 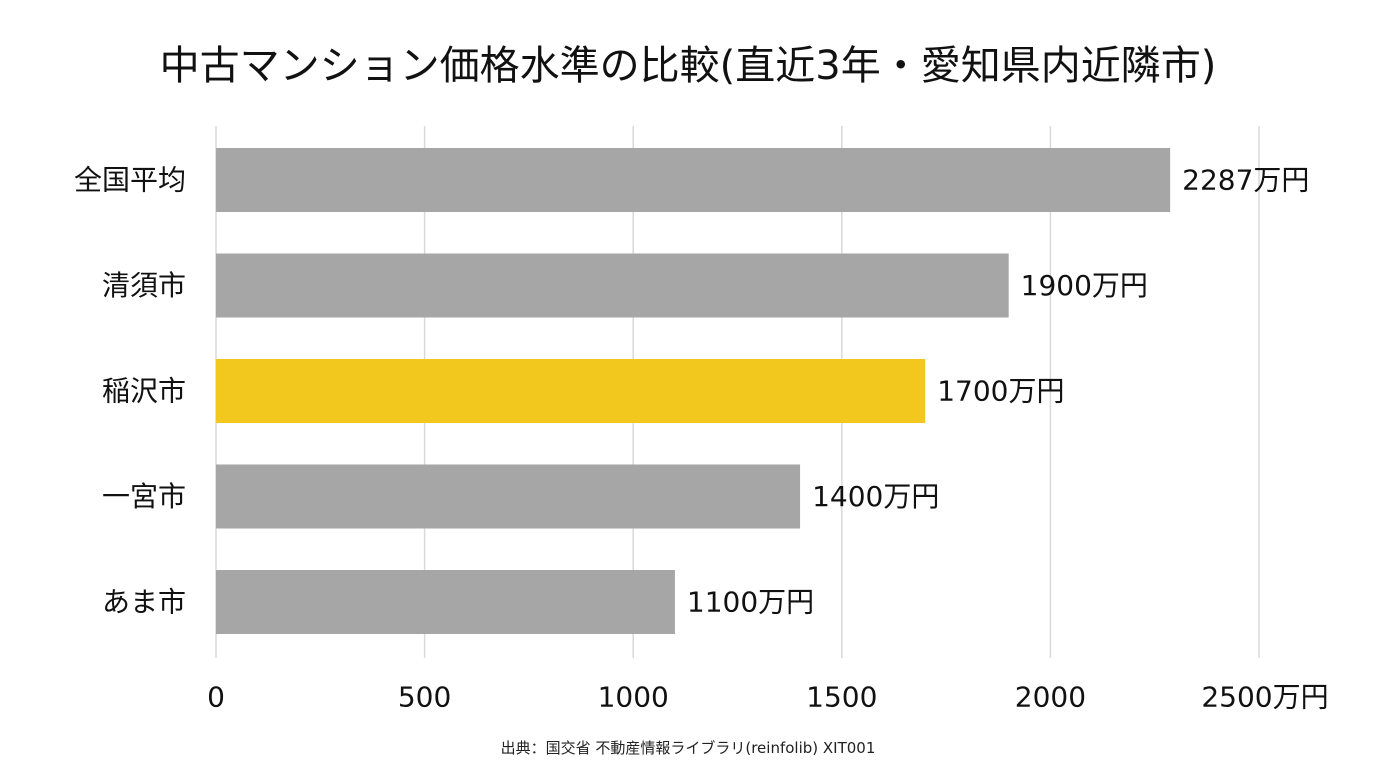 I want to click on category-label-0: 全国平均, so click(x=130, y=180).